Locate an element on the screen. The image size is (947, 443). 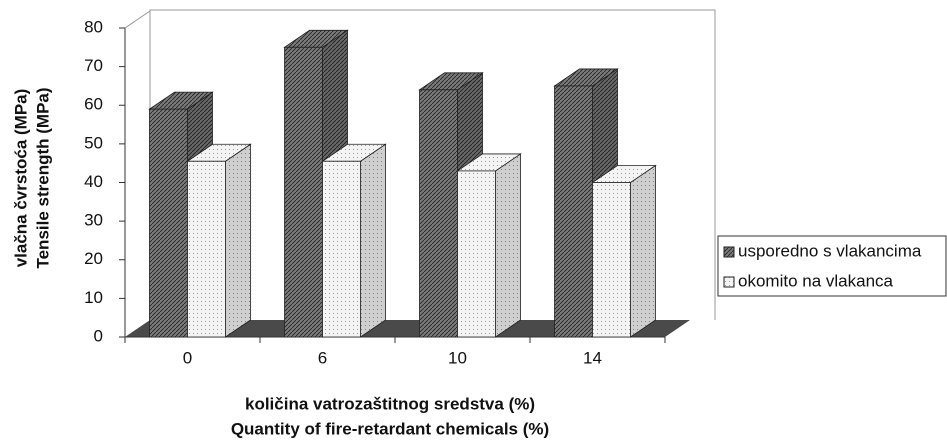
y-tick-label: 50 is located at coordinates (93, 142).